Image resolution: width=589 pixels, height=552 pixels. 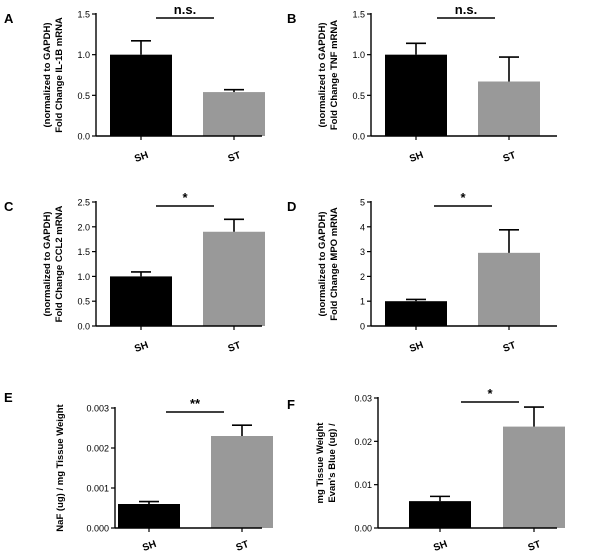 I want to click on y-tick-label: 0.002, so click(x=97, y=449).